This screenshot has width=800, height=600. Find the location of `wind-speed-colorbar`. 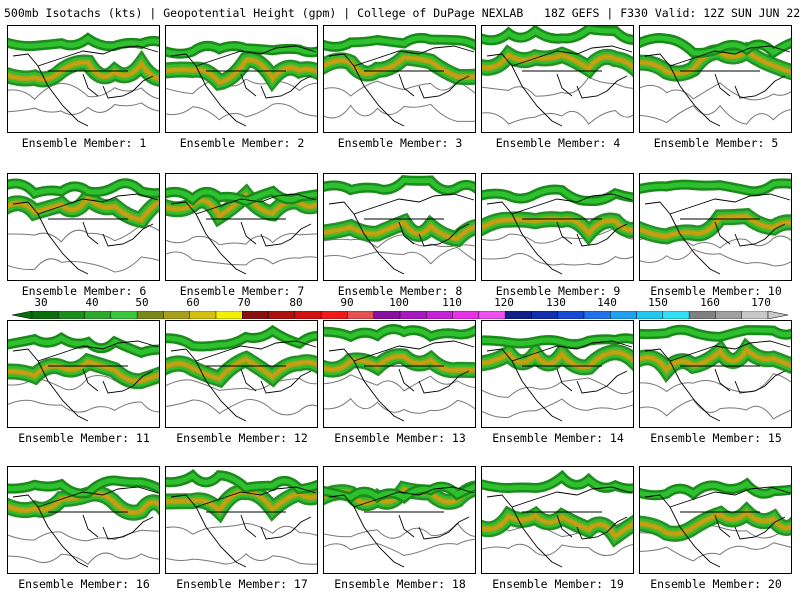

wind-speed-colorbar is located at coordinates (400, 315).